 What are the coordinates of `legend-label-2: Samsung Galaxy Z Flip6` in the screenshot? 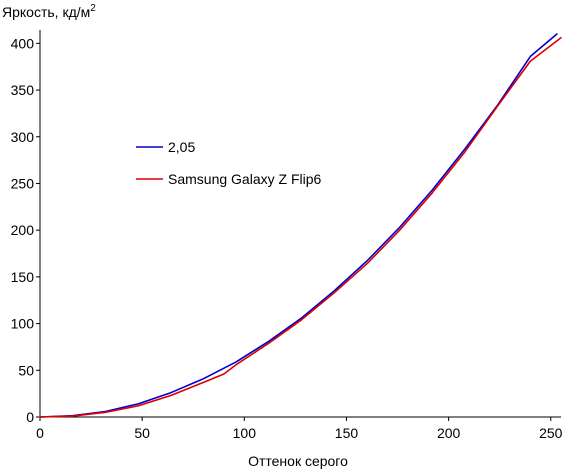 It's located at (244, 179).